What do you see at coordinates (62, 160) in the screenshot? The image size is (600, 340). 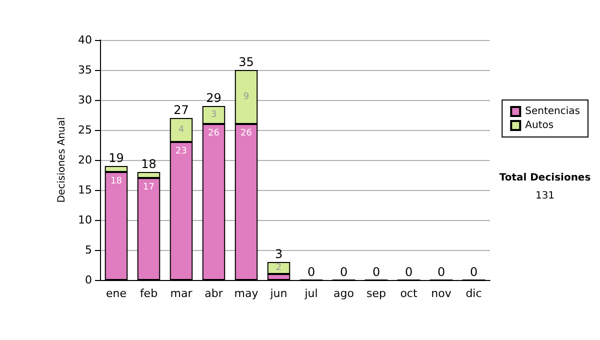 I see `y-axis-title: Decisiones Anual` at bounding box center [62, 160].